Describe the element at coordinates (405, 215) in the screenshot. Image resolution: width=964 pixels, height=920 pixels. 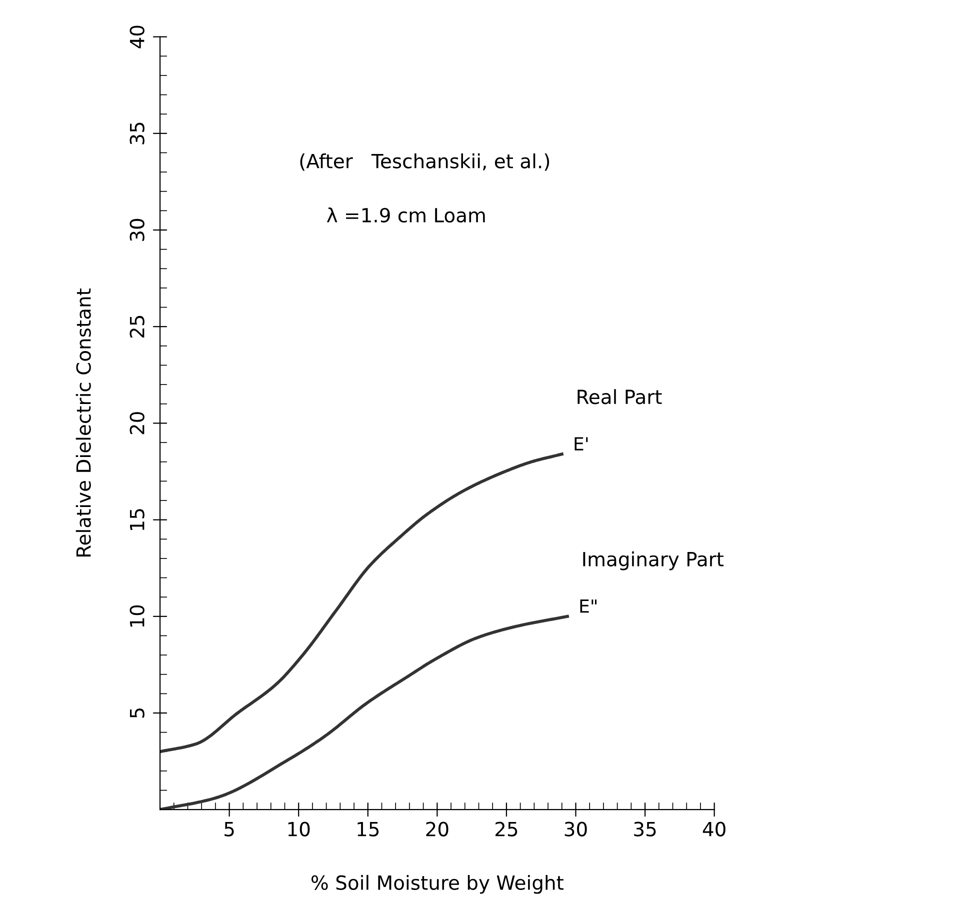
I see `annotation: λ =1.9 cm Loam` at that location.